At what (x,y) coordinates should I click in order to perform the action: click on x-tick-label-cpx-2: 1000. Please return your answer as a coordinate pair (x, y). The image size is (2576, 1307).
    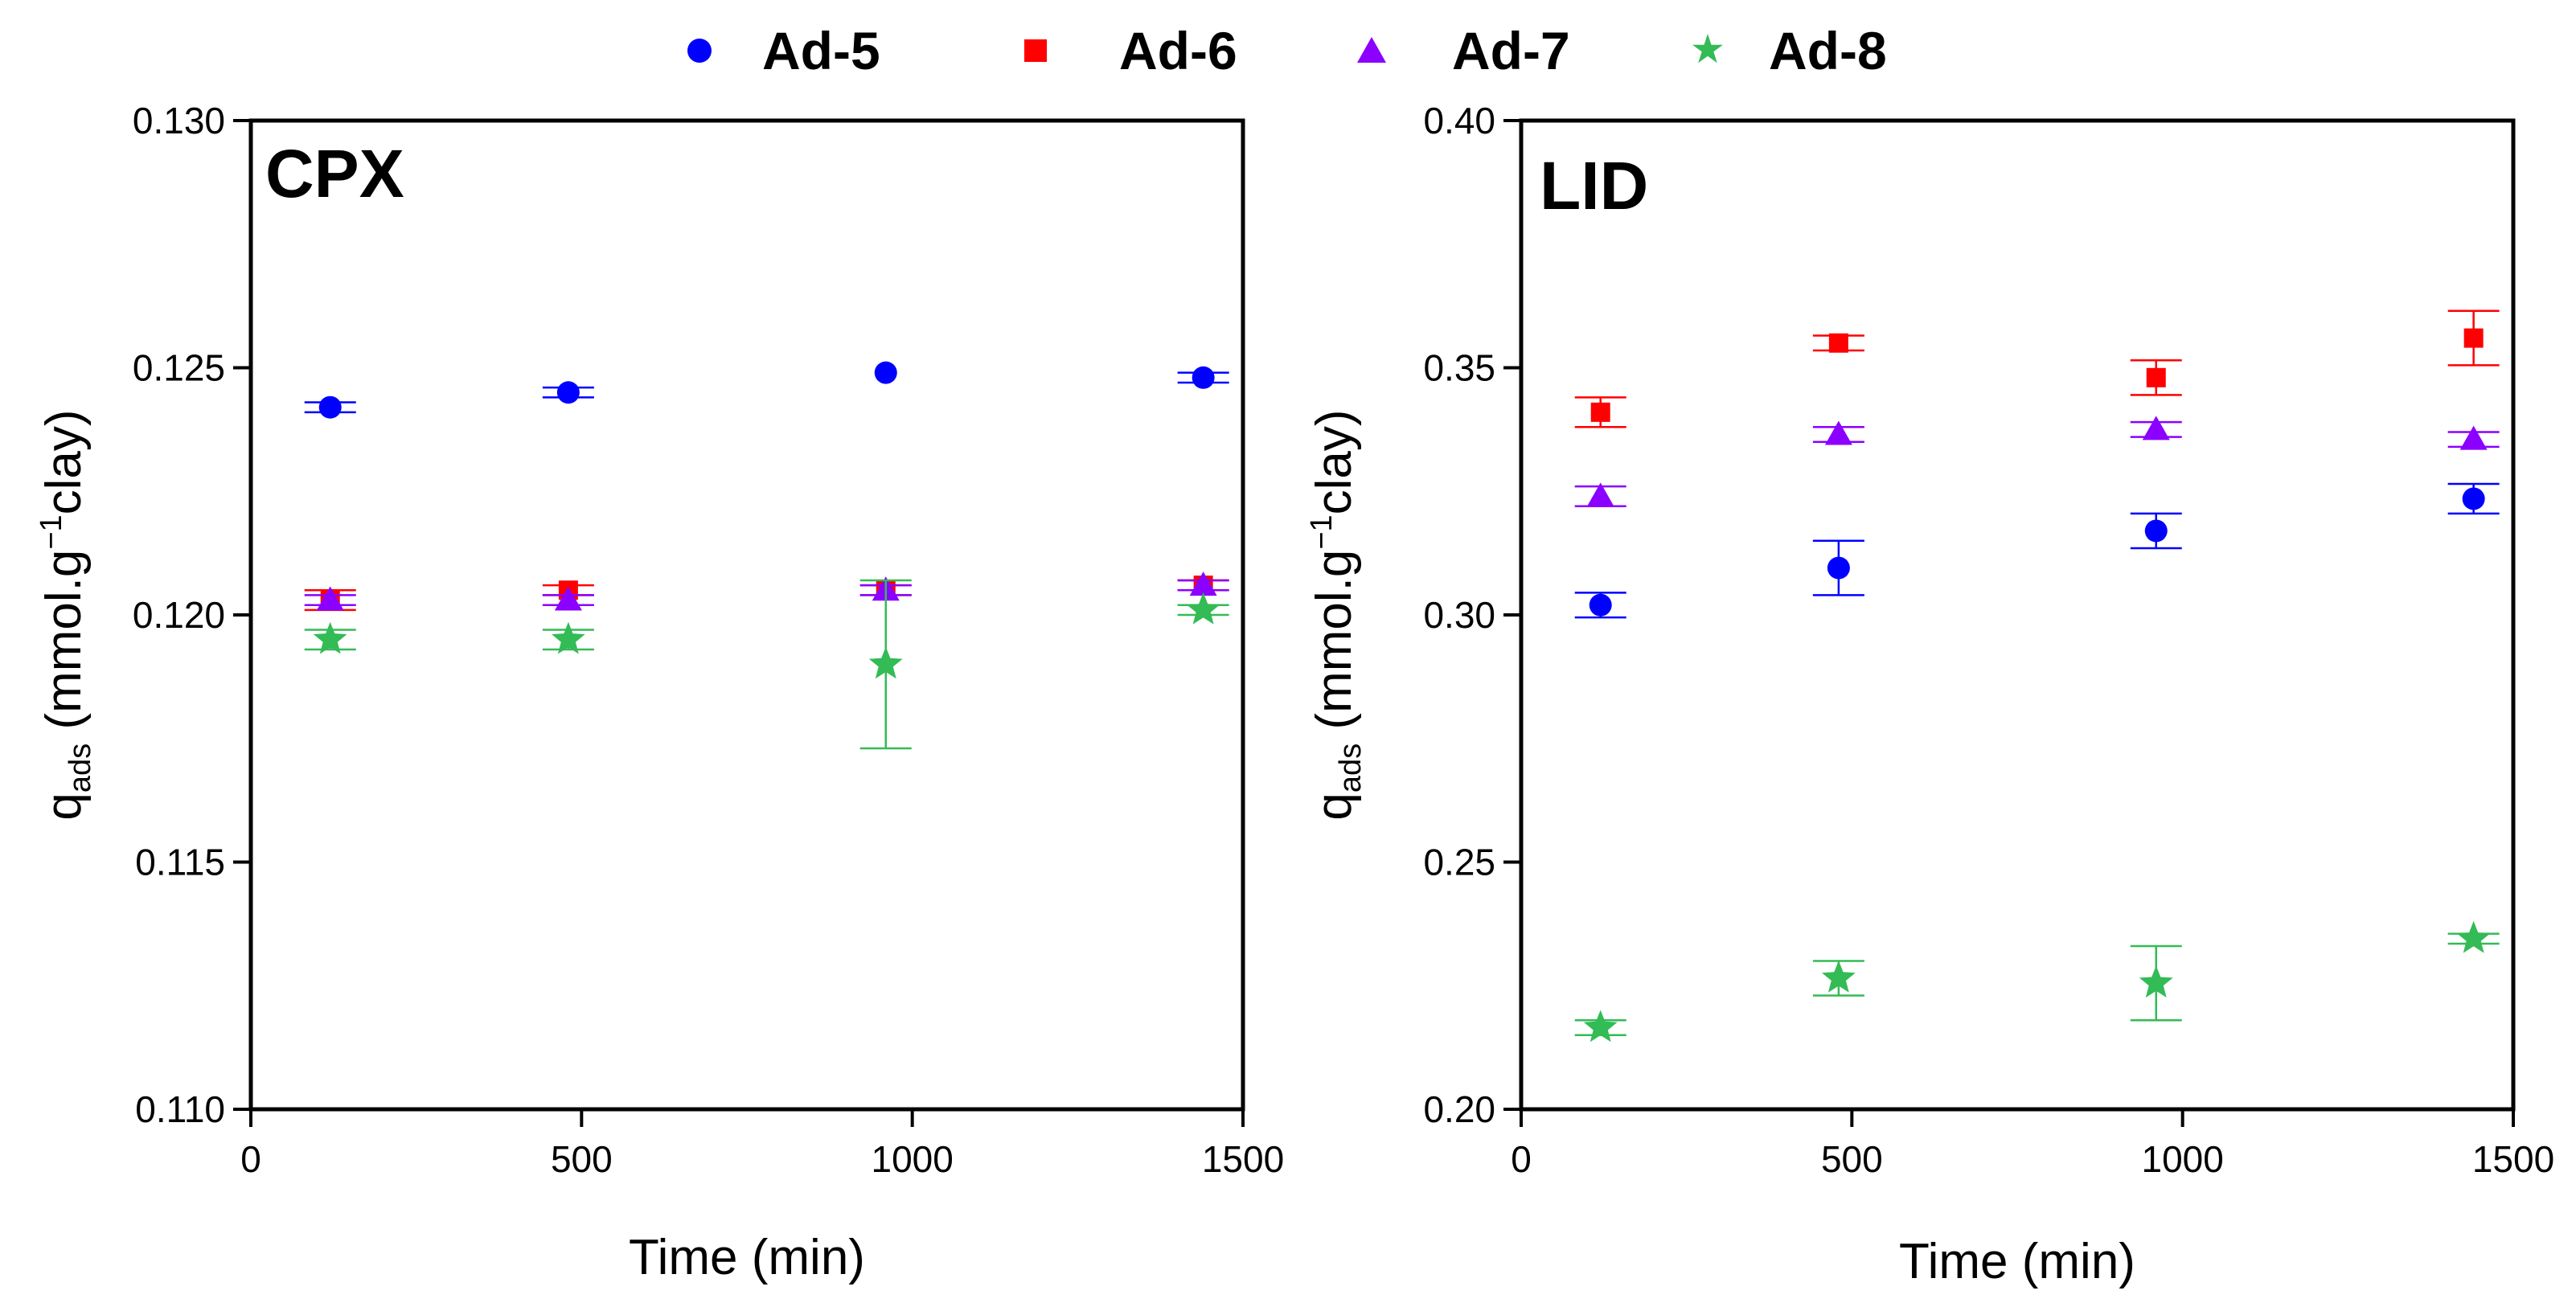
    Looking at the image, I should click on (912, 1159).